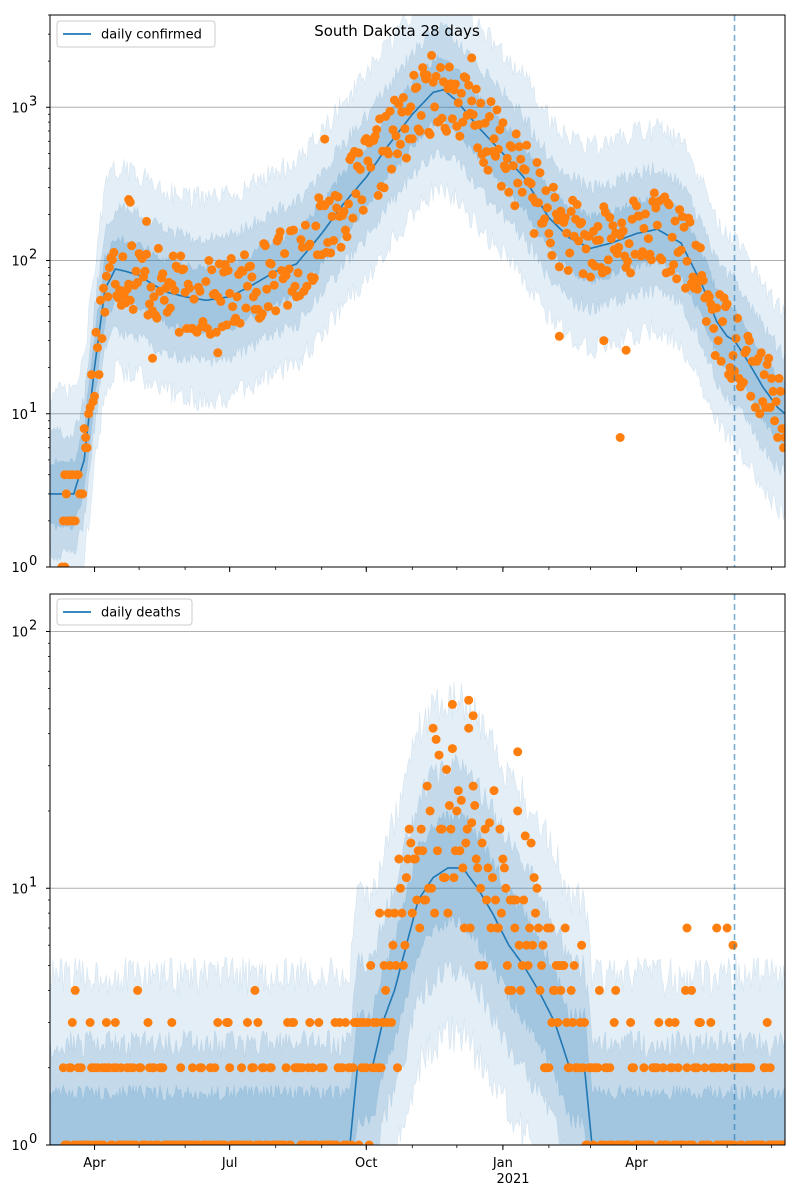 The image size is (800, 1200). I want to click on bot-y-tick-exponent: 1, so click(33, 882).